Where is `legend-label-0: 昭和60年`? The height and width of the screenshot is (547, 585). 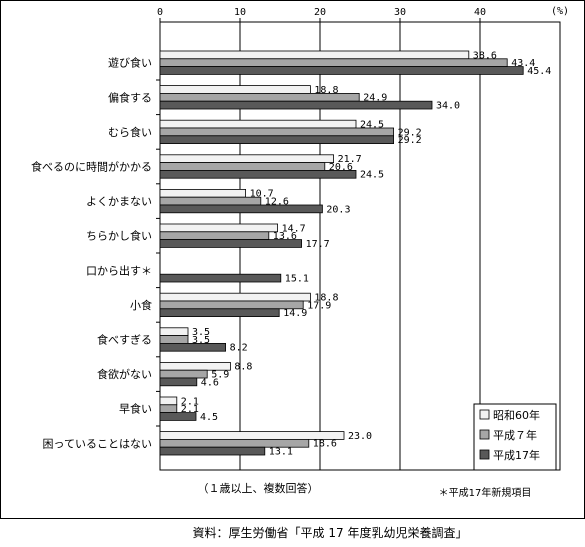
legend-label-0: 昭和60年 is located at coordinates (516, 415).